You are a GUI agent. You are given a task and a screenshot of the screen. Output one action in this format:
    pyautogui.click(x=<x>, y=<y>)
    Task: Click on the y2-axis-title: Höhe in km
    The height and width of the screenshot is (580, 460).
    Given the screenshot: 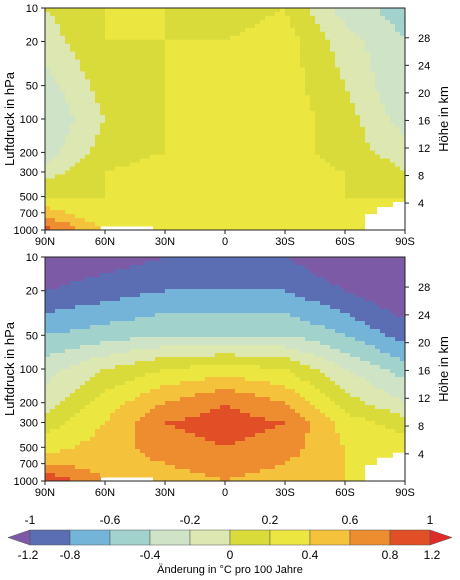 What is the action you would take?
    pyautogui.click(x=443, y=119)
    